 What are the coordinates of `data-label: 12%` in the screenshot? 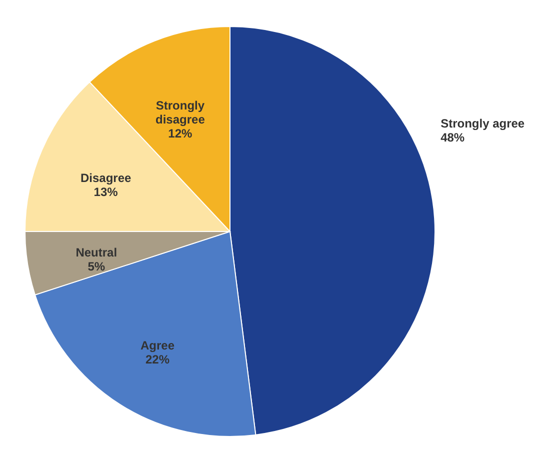 It's located at (180, 133).